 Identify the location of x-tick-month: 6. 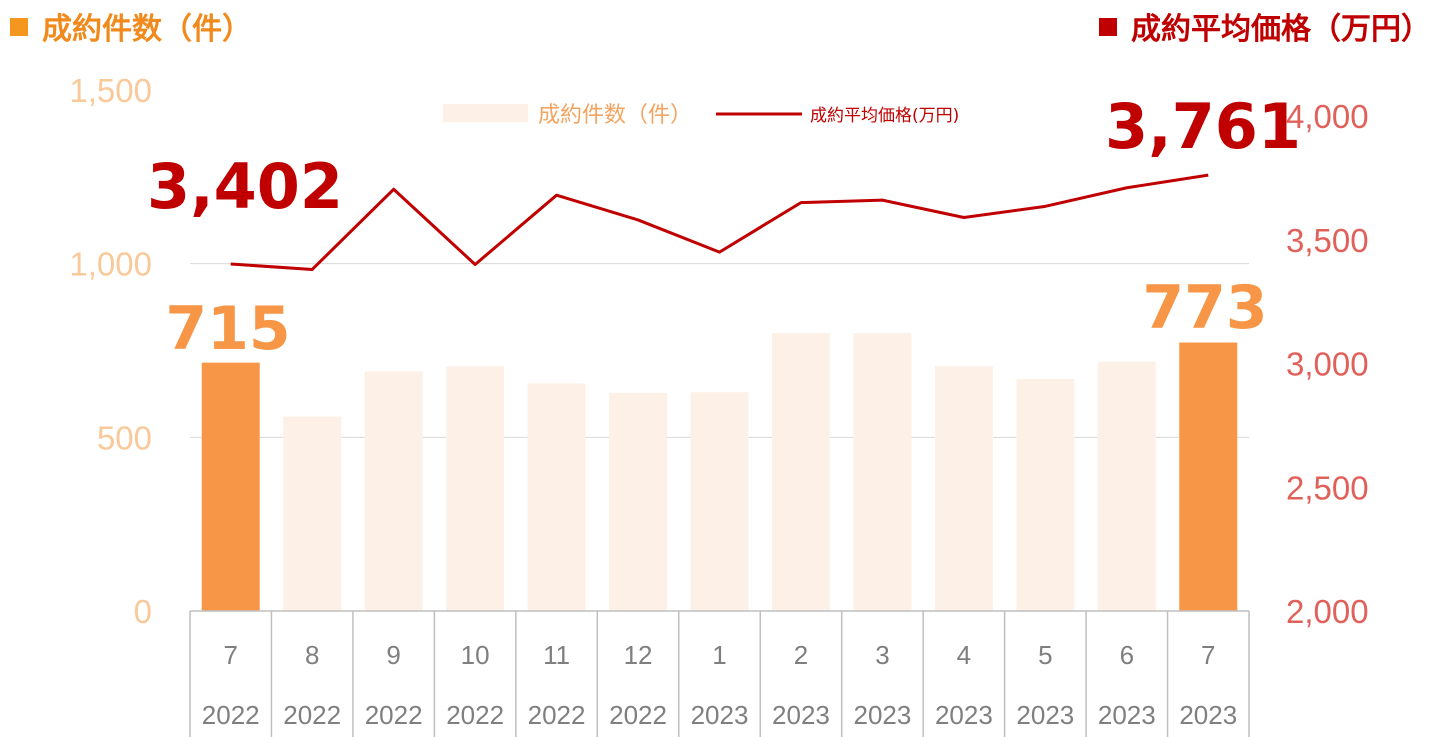
(1127, 655).